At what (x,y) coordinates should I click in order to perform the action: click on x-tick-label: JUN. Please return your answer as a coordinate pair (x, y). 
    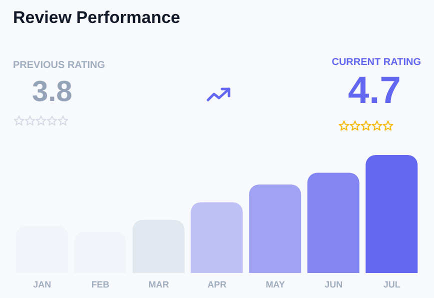
    Looking at the image, I should click on (333, 284).